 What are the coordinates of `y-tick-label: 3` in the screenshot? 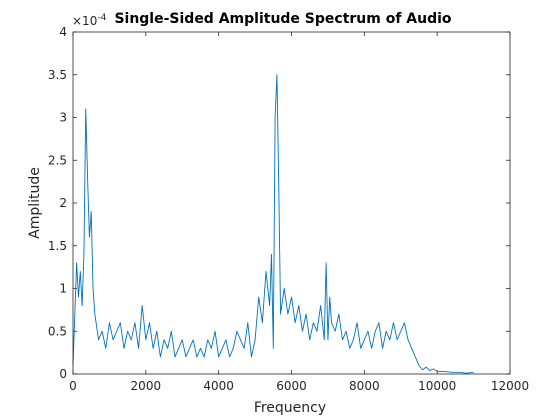 It's located at (63, 118).